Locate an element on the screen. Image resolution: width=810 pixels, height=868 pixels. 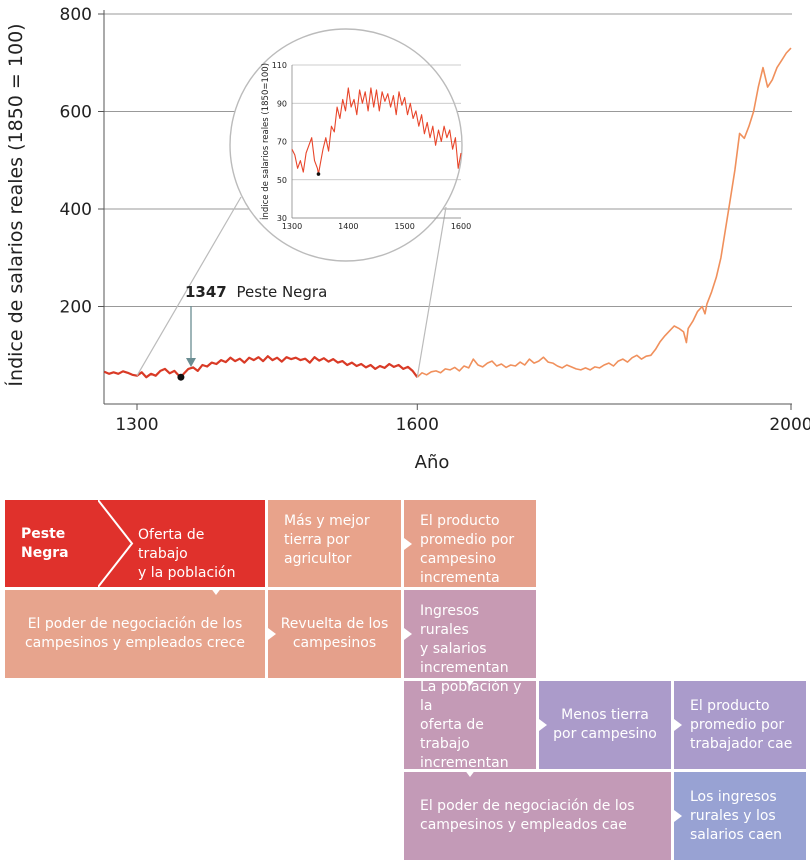
inset-zoom-lines is located at coordinates (291, 287).